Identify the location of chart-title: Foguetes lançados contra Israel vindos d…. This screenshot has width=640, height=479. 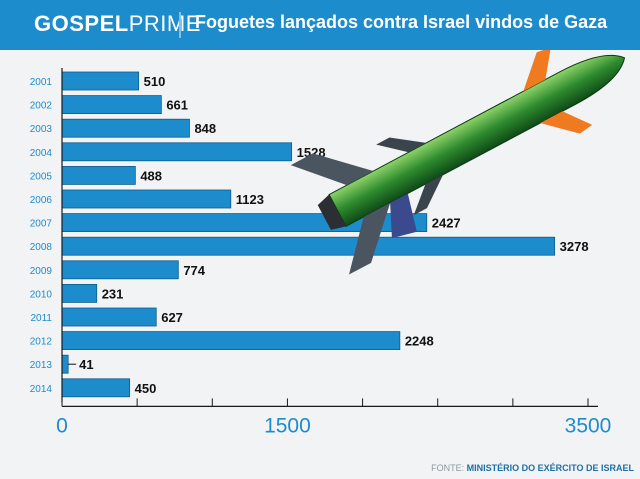
(401, 22).